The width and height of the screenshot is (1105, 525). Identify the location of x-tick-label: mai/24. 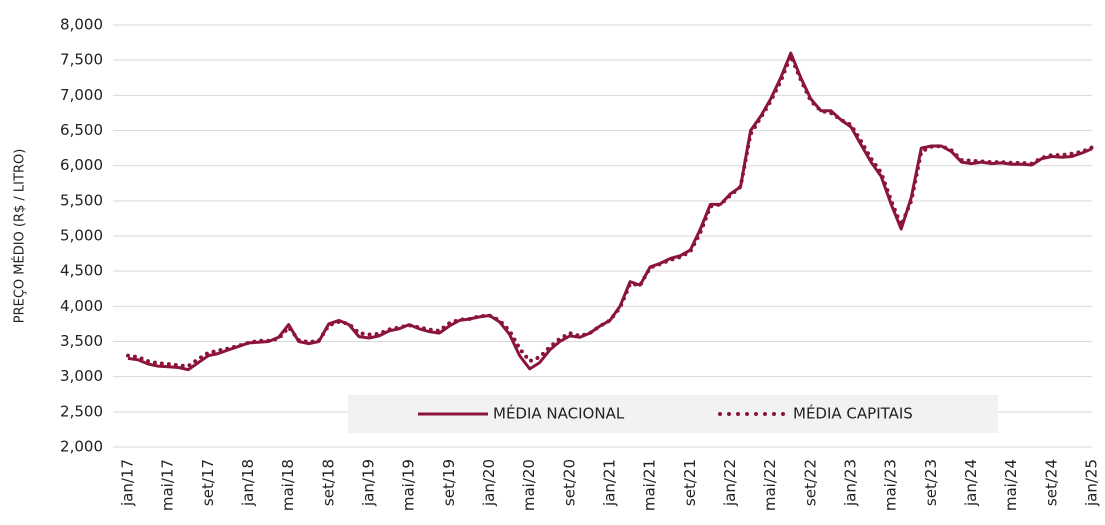
(1011, 485).